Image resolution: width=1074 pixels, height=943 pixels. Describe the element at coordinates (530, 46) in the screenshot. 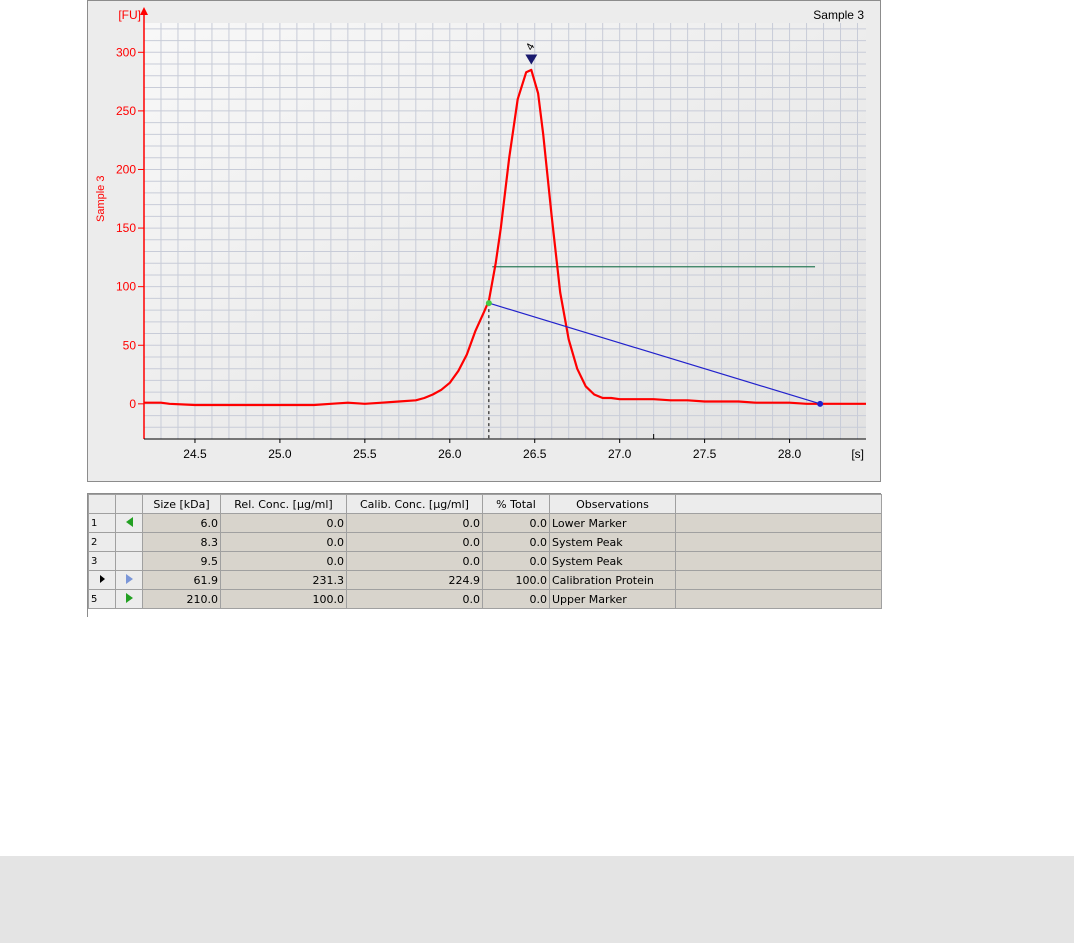

I see `peak-label: 4` at that location.